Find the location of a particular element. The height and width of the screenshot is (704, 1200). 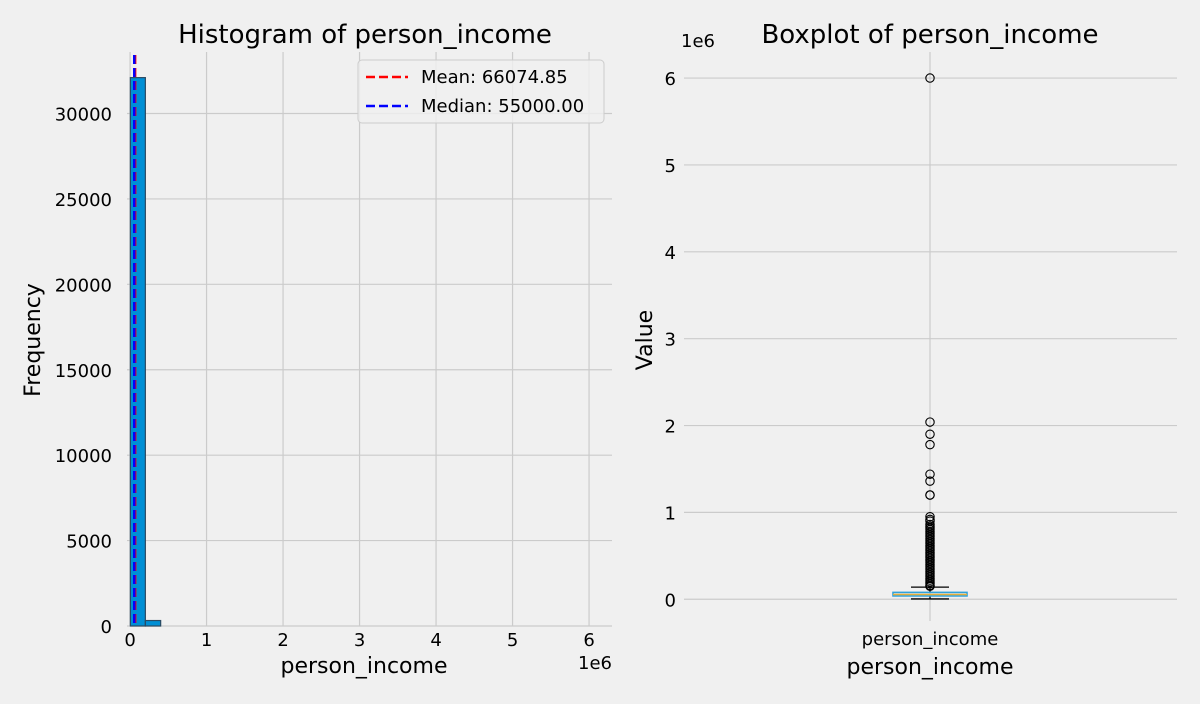

histogram-legend: Mean: 66074.85 Median: 55000.00 is located at coordinates (481, 91).